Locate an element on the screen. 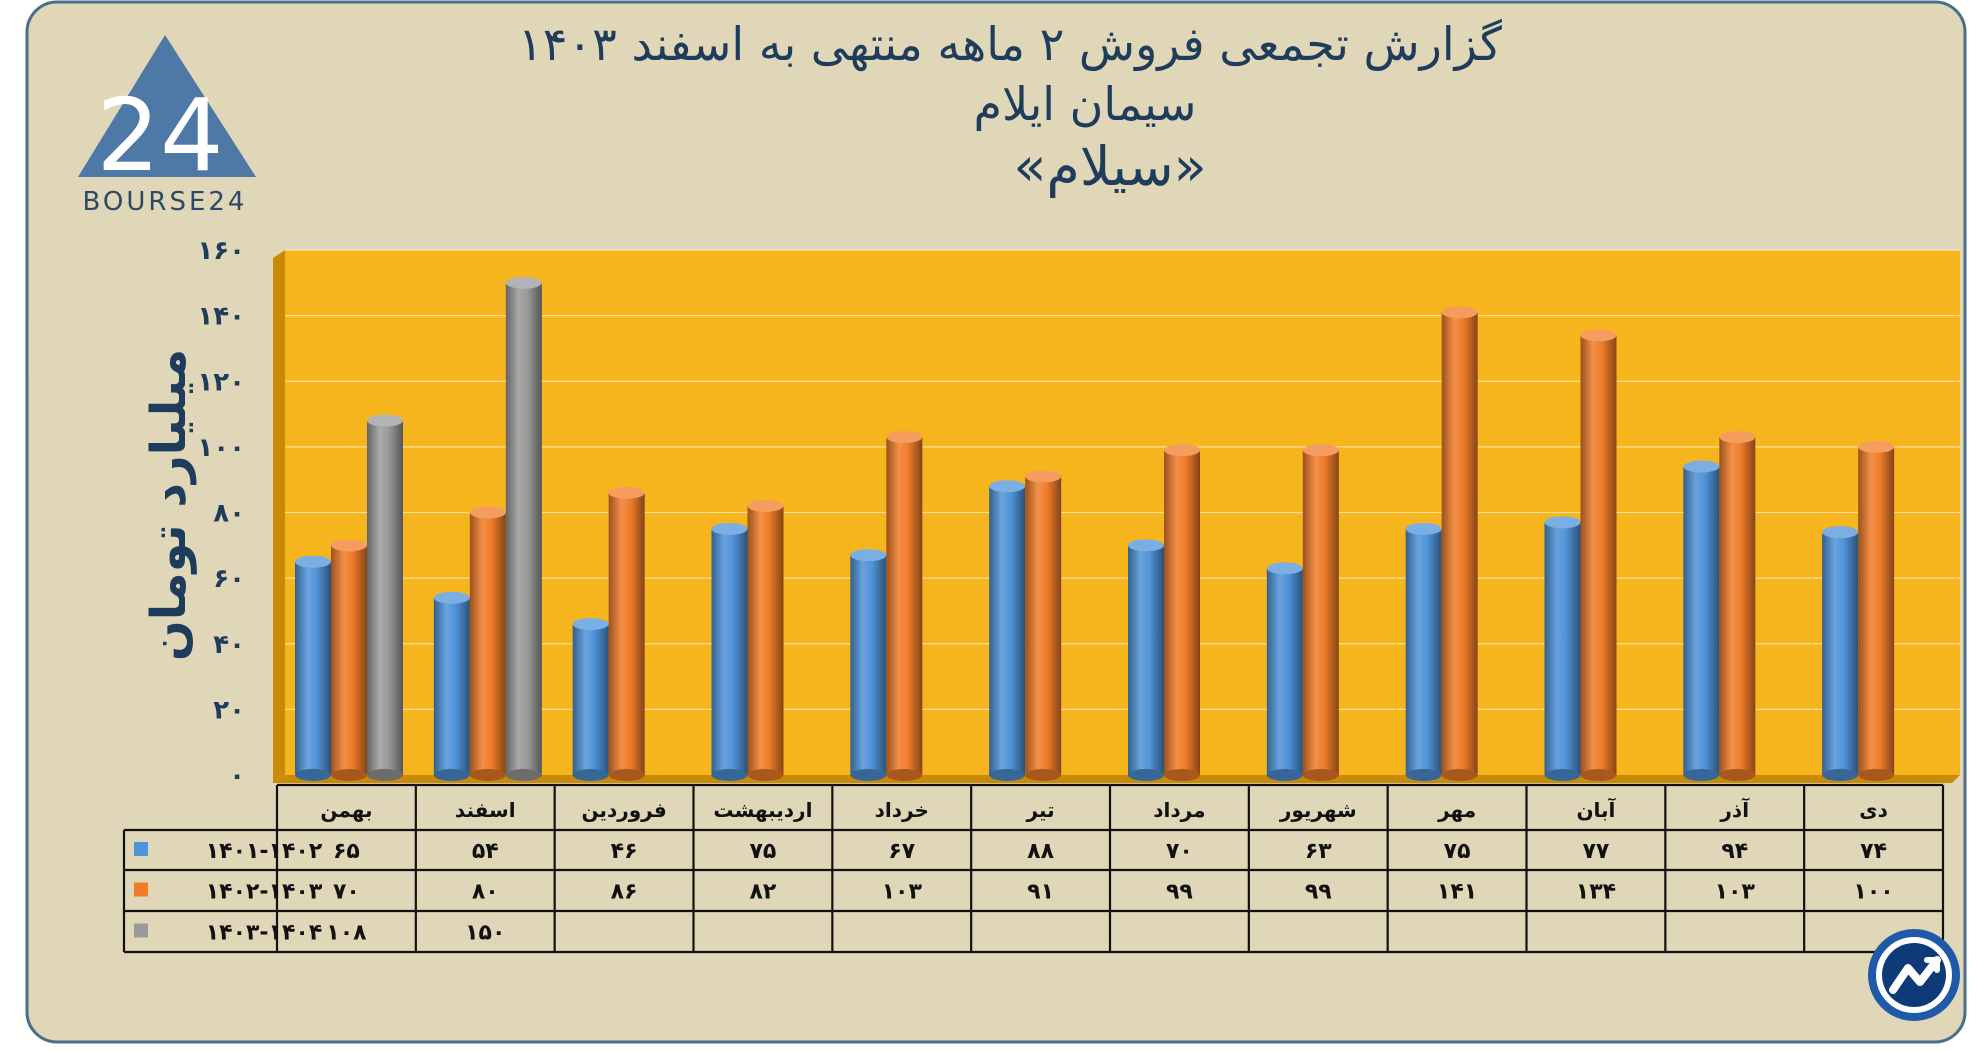 The image size is (1986, 1051). category-label: تیر is located at coordinates (1040, 810).